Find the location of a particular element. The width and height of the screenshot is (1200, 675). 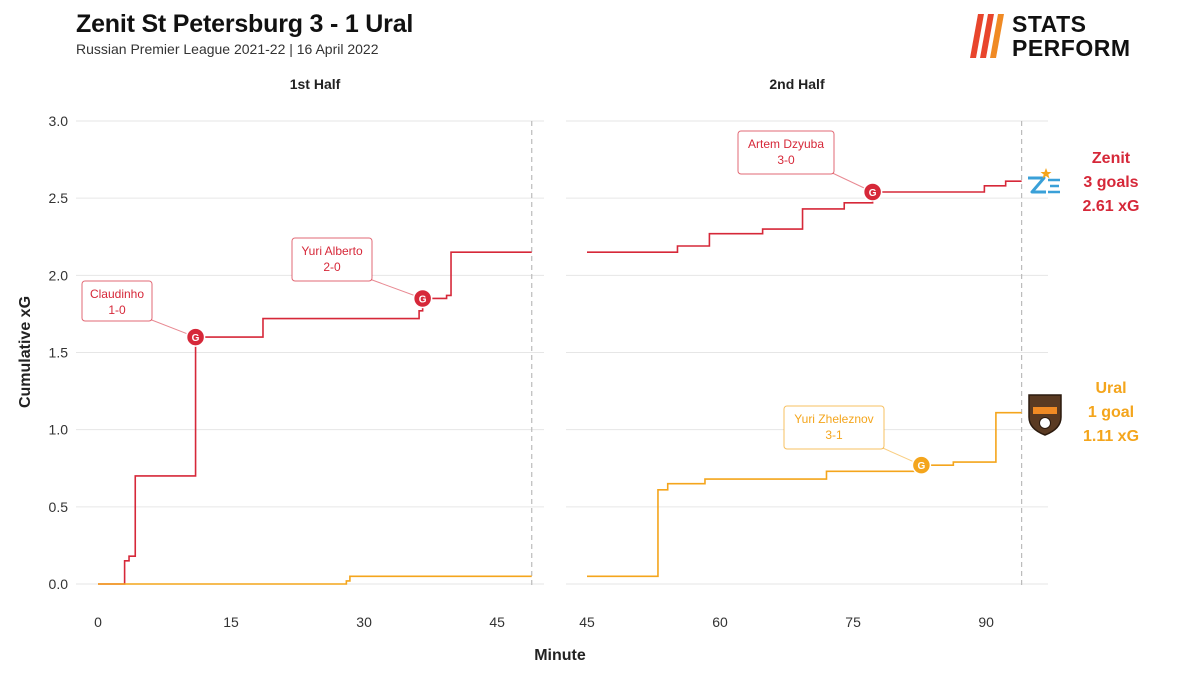

stats-perform-logo: STATS PERFORM is located at coordinates (1061, 36).